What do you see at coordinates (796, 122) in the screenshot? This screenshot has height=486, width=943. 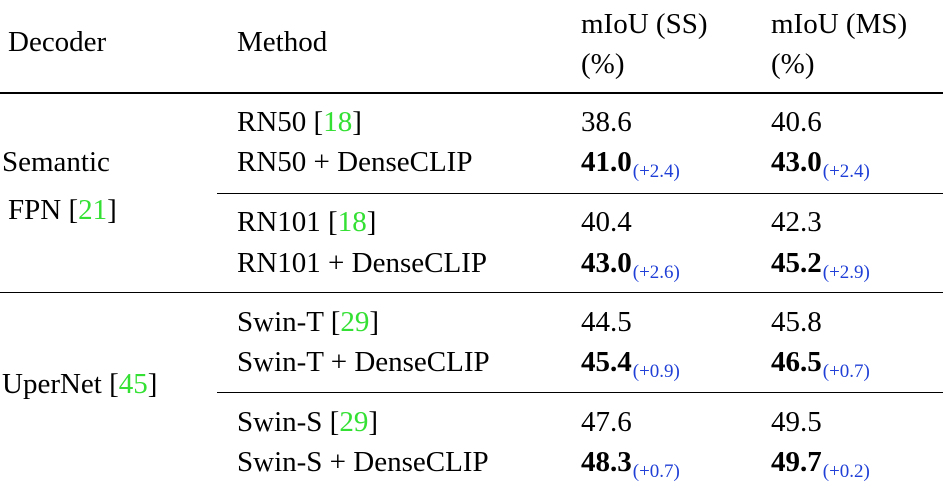 I see `ms-rn50: 40.6` at bounding box center [796, 122].